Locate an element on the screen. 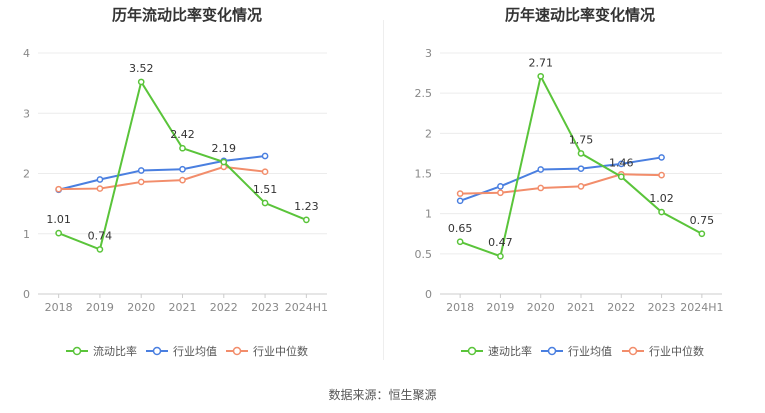  chart-title: 历年流动比率变化情况 is located at coordinates (187, 15).